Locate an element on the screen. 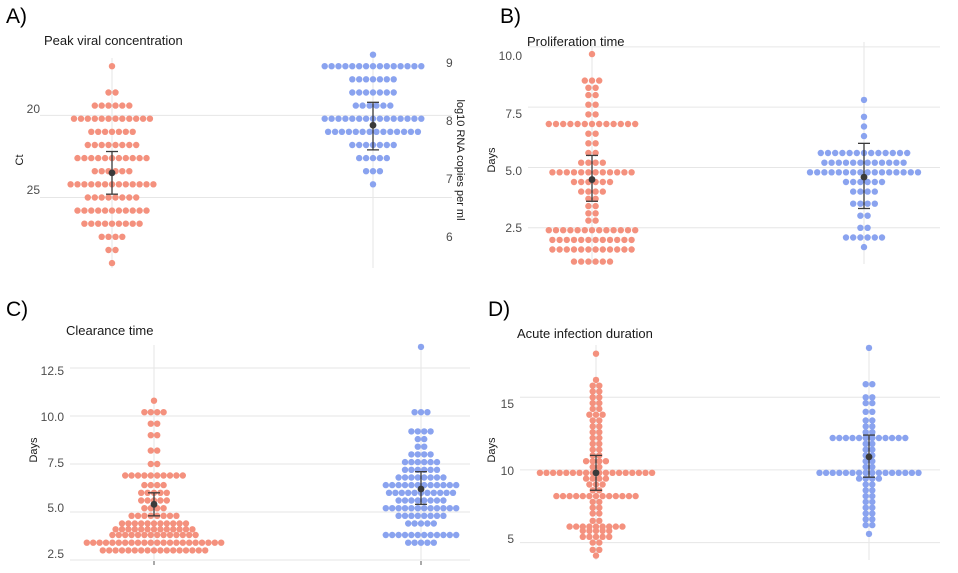 This screenshot has height=573, width=958. panel-a-y2-tick-6: 6 is located at coordinates (449, 237).